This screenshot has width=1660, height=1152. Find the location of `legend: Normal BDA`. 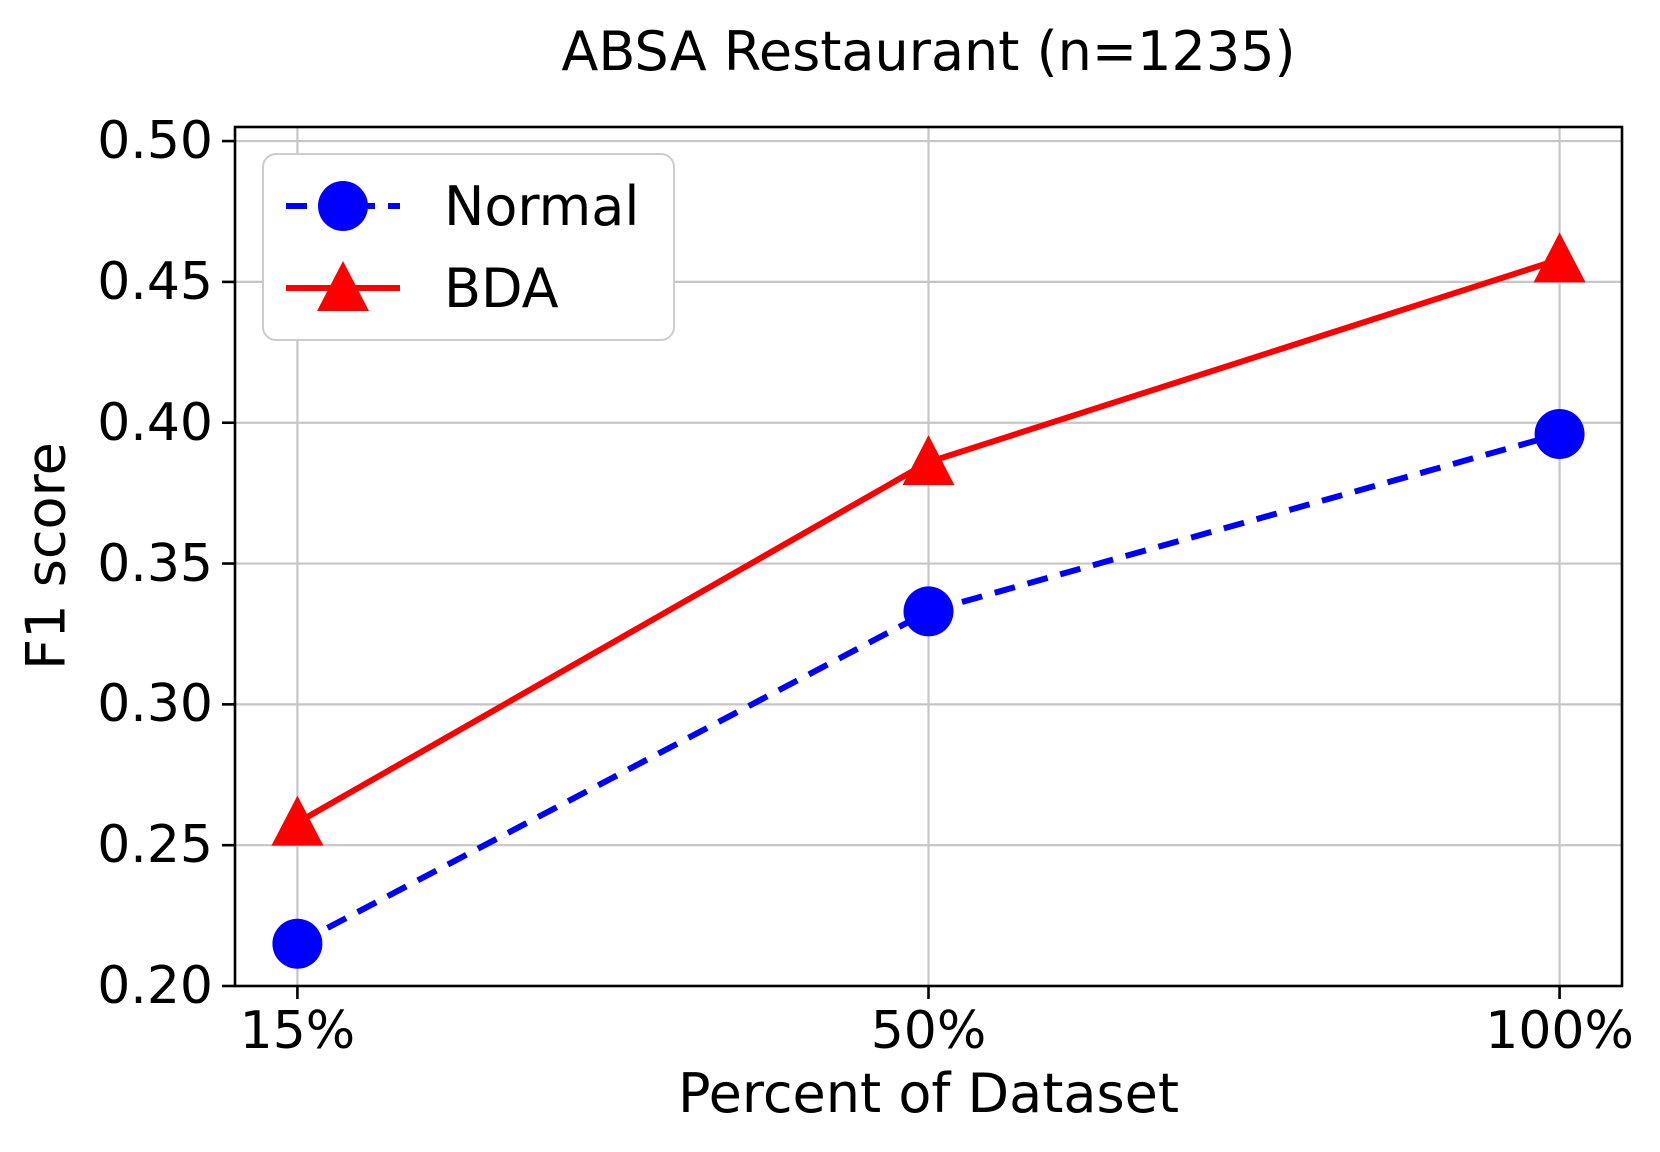

legend: Normal BDA is located at coordinates (469, 247).